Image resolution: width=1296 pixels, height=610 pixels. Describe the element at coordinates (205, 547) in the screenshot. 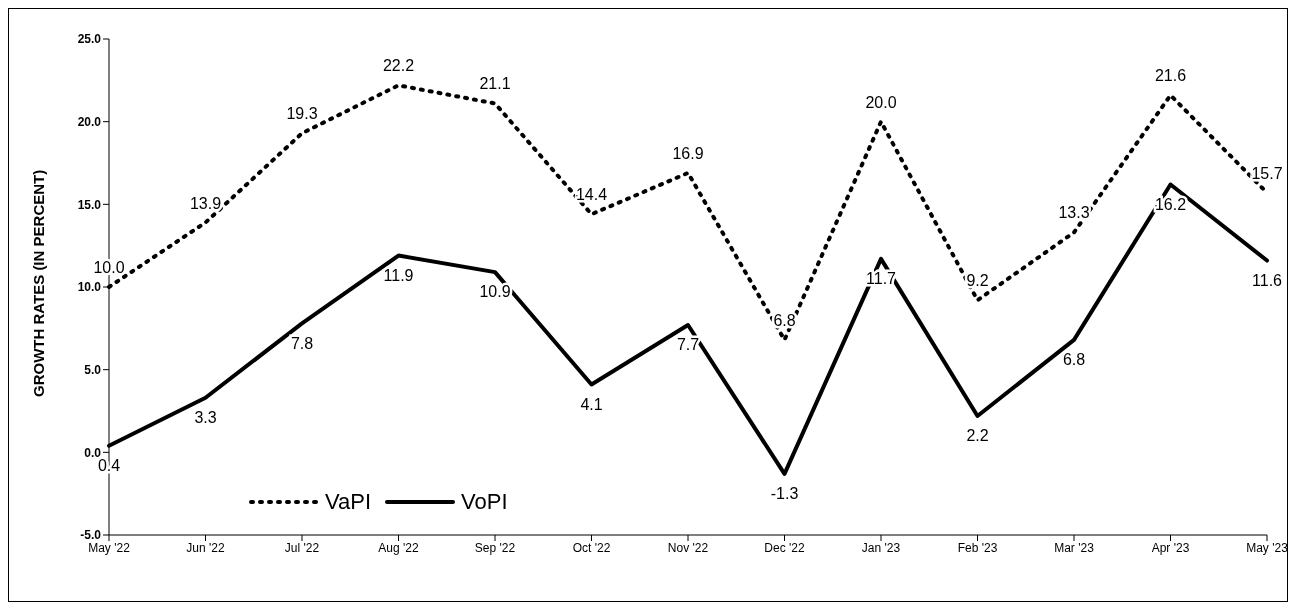

I see `x-tick-label: Jun '22` at that location.